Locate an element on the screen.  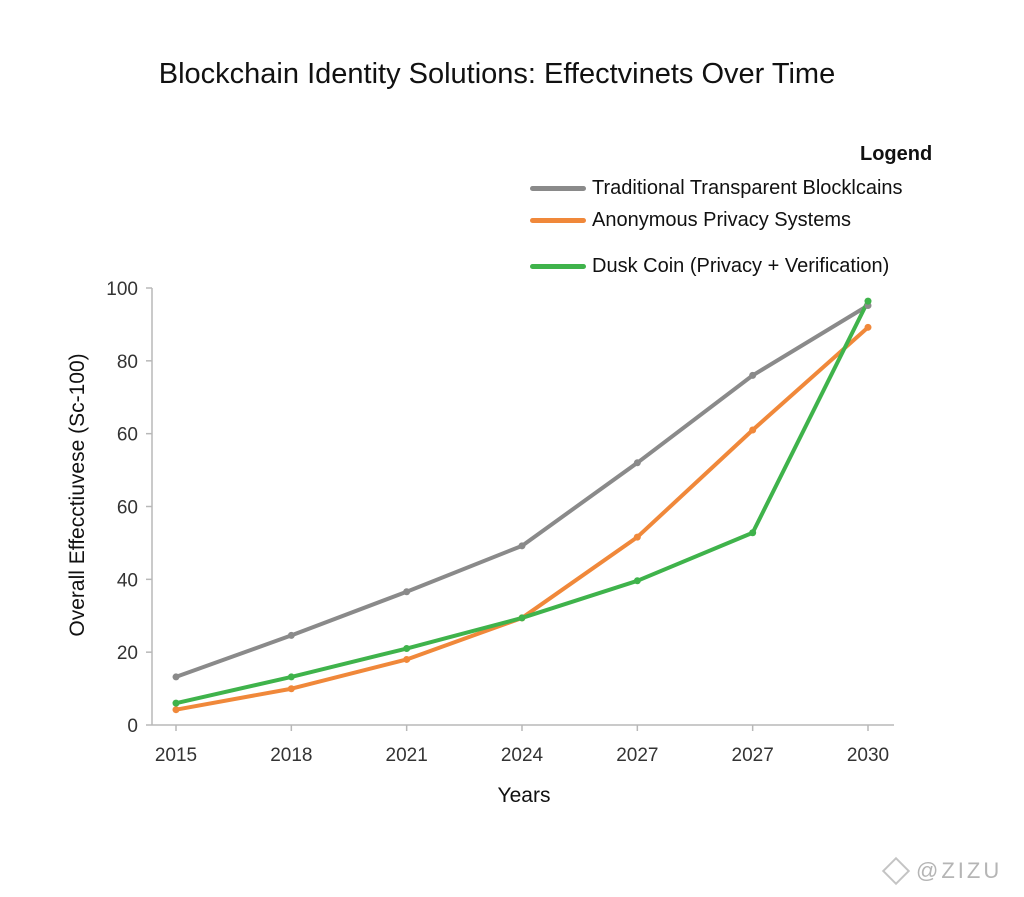
y-tick-label: 0 is located at coordinates (132, 726).